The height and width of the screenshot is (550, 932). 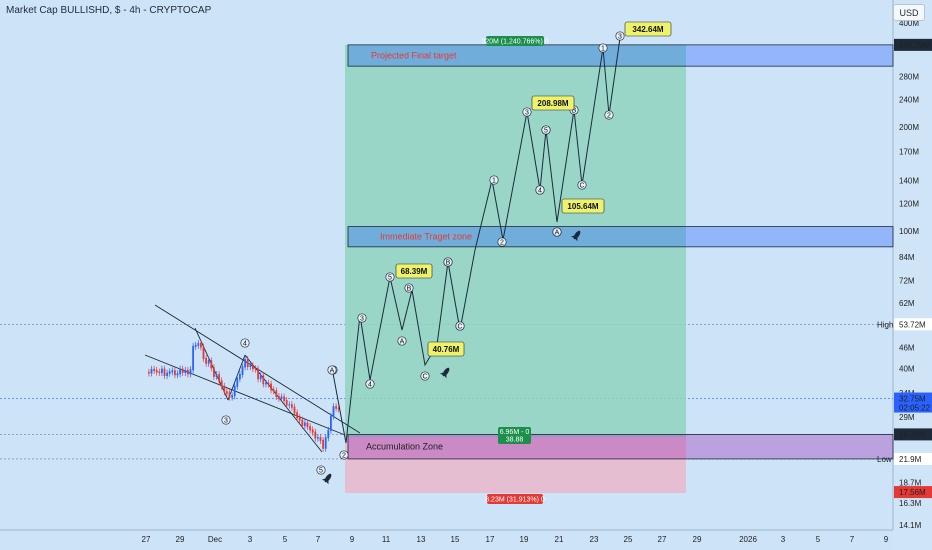 What do you see at coordinates (909, 231) in the screenshot?
I see `y-tick-label: 100M` at bounding box center [909, 231].